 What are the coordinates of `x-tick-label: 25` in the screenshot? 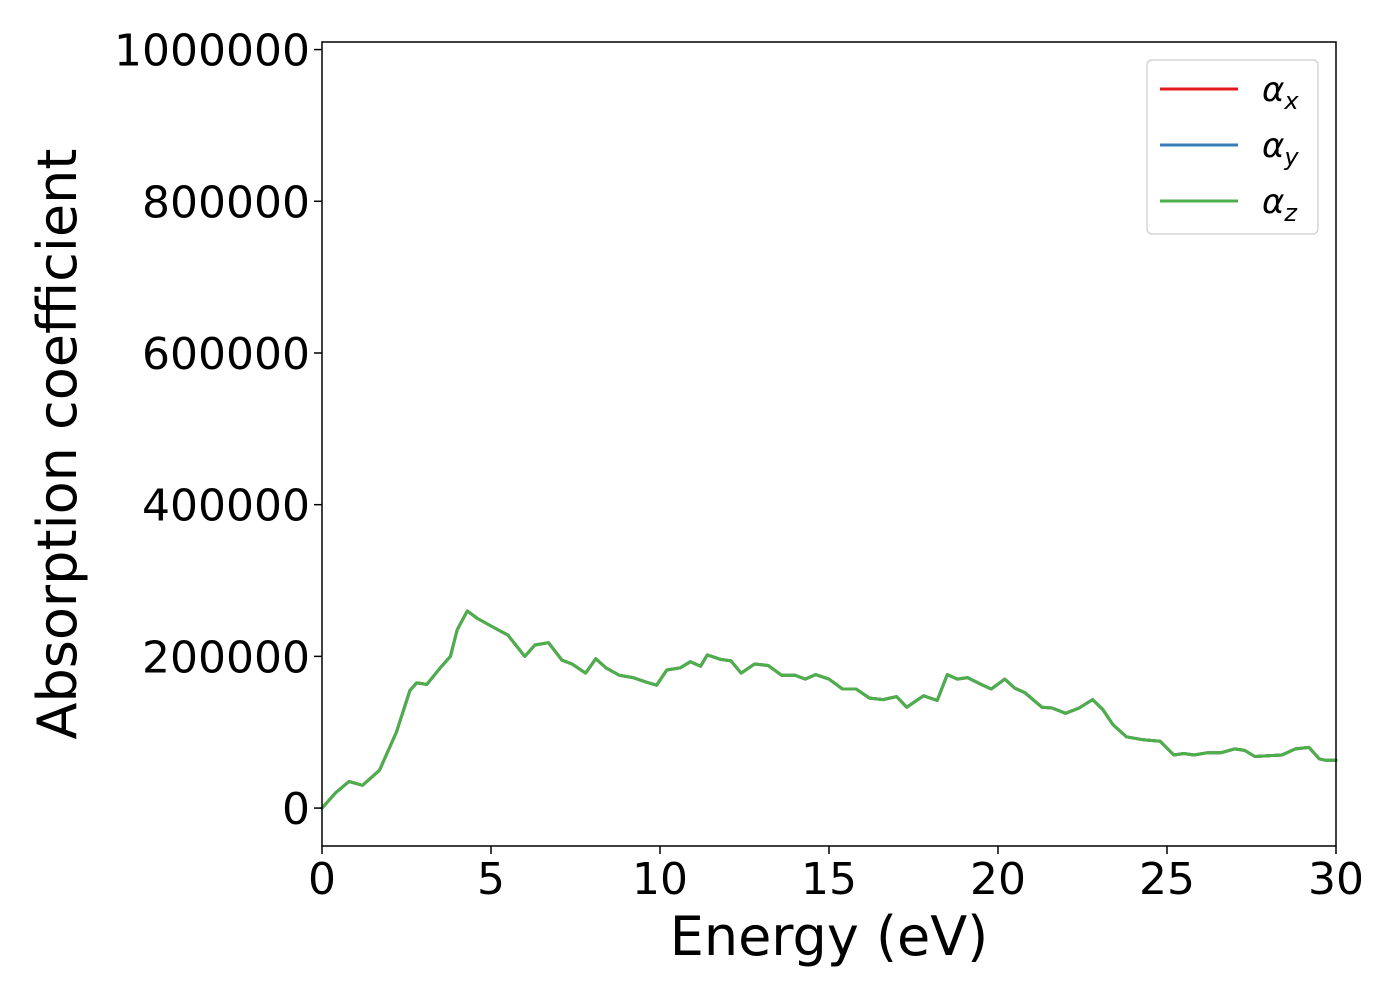 It's located at (1167, 879).